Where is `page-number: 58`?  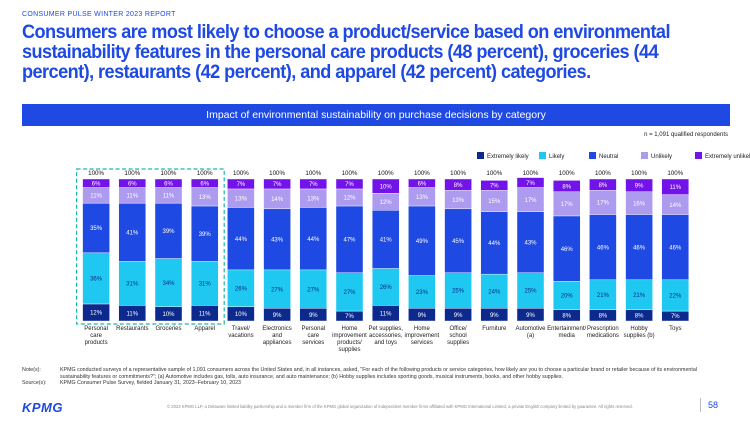
page-number: 58 is located at coordinates (713, 405).